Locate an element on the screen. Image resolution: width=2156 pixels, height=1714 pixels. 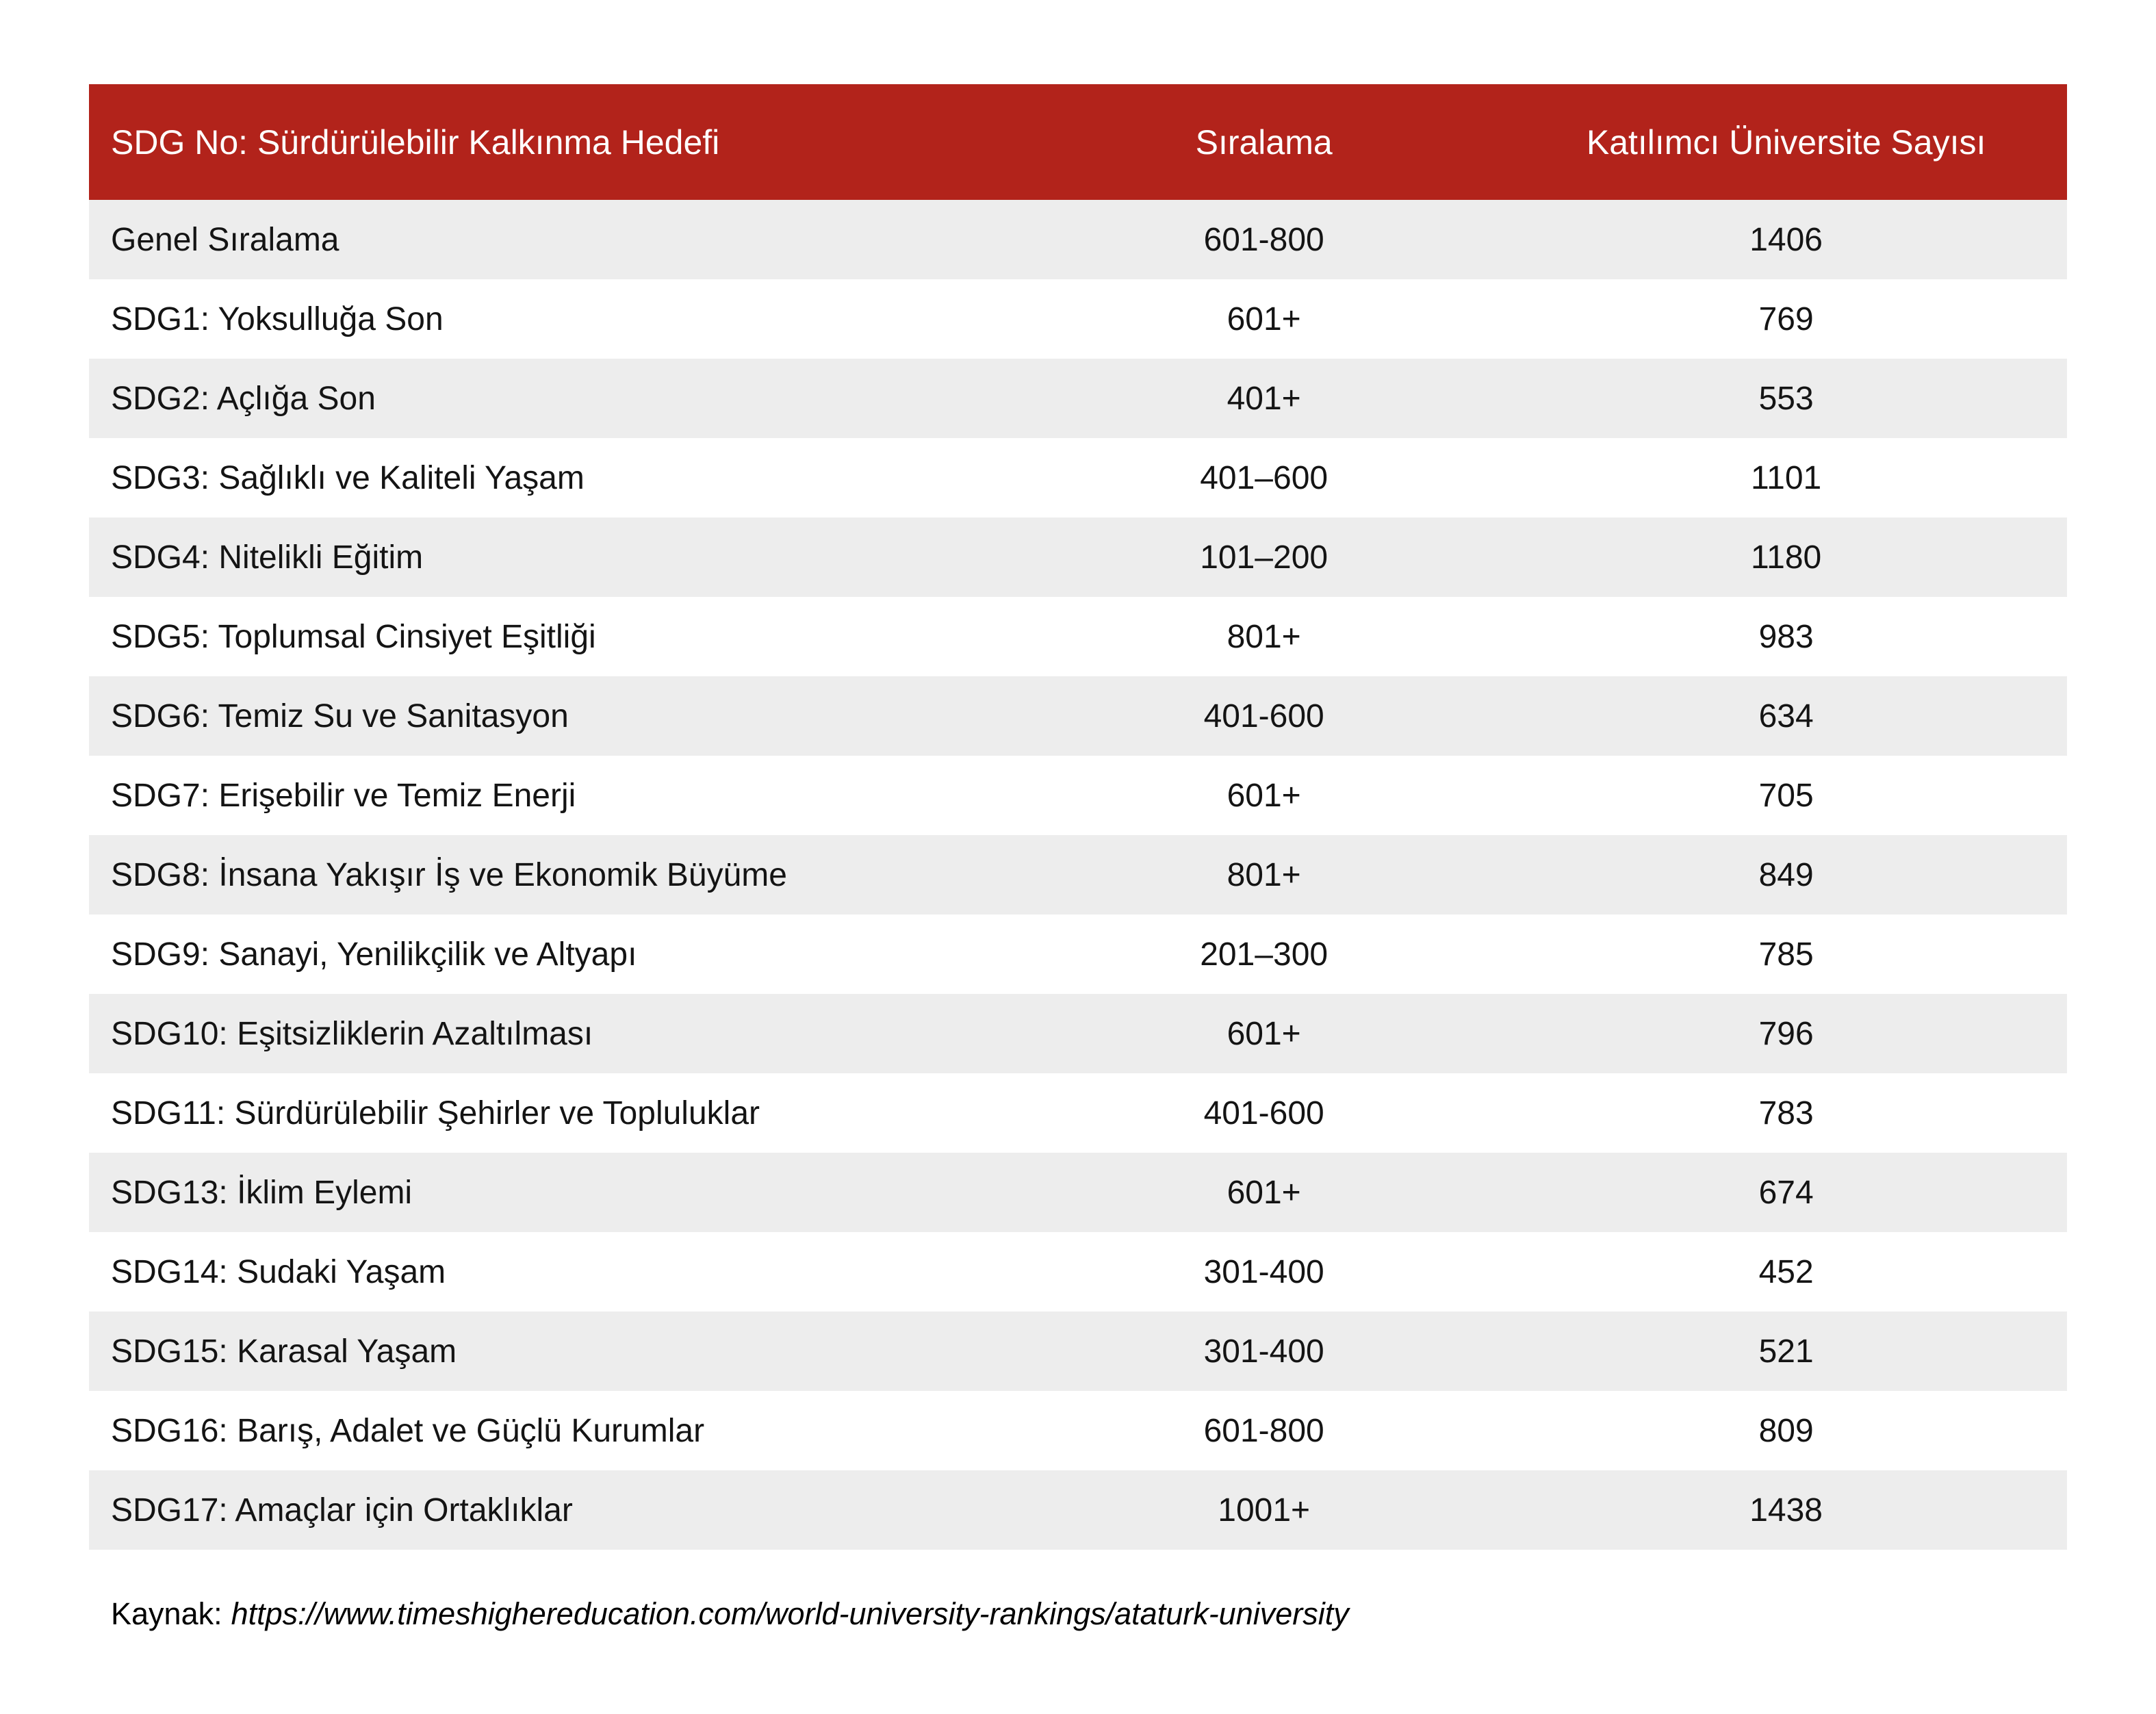
row-university-count: 553 is located at coordinates (1786, 398).